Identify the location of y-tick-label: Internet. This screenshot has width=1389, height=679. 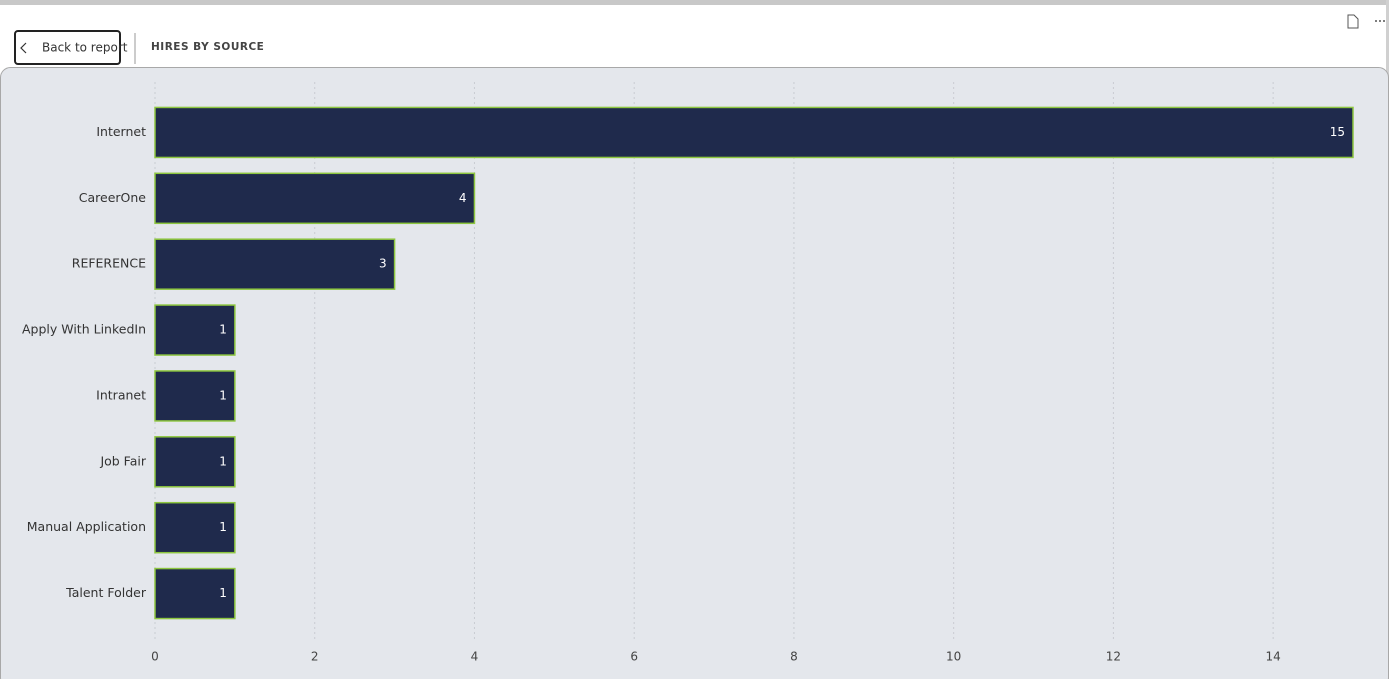
(121, 131).